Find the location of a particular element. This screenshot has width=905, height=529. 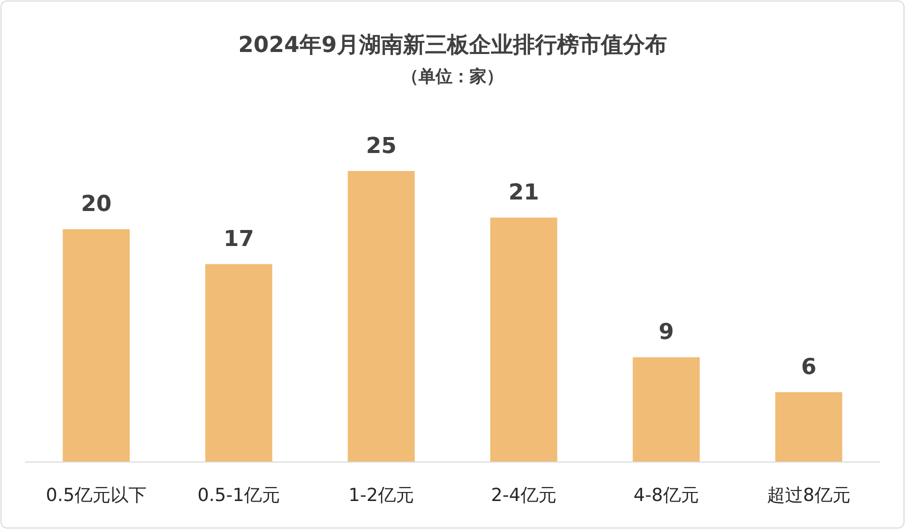

data-label: 21 is located at coordinates (524, 193).